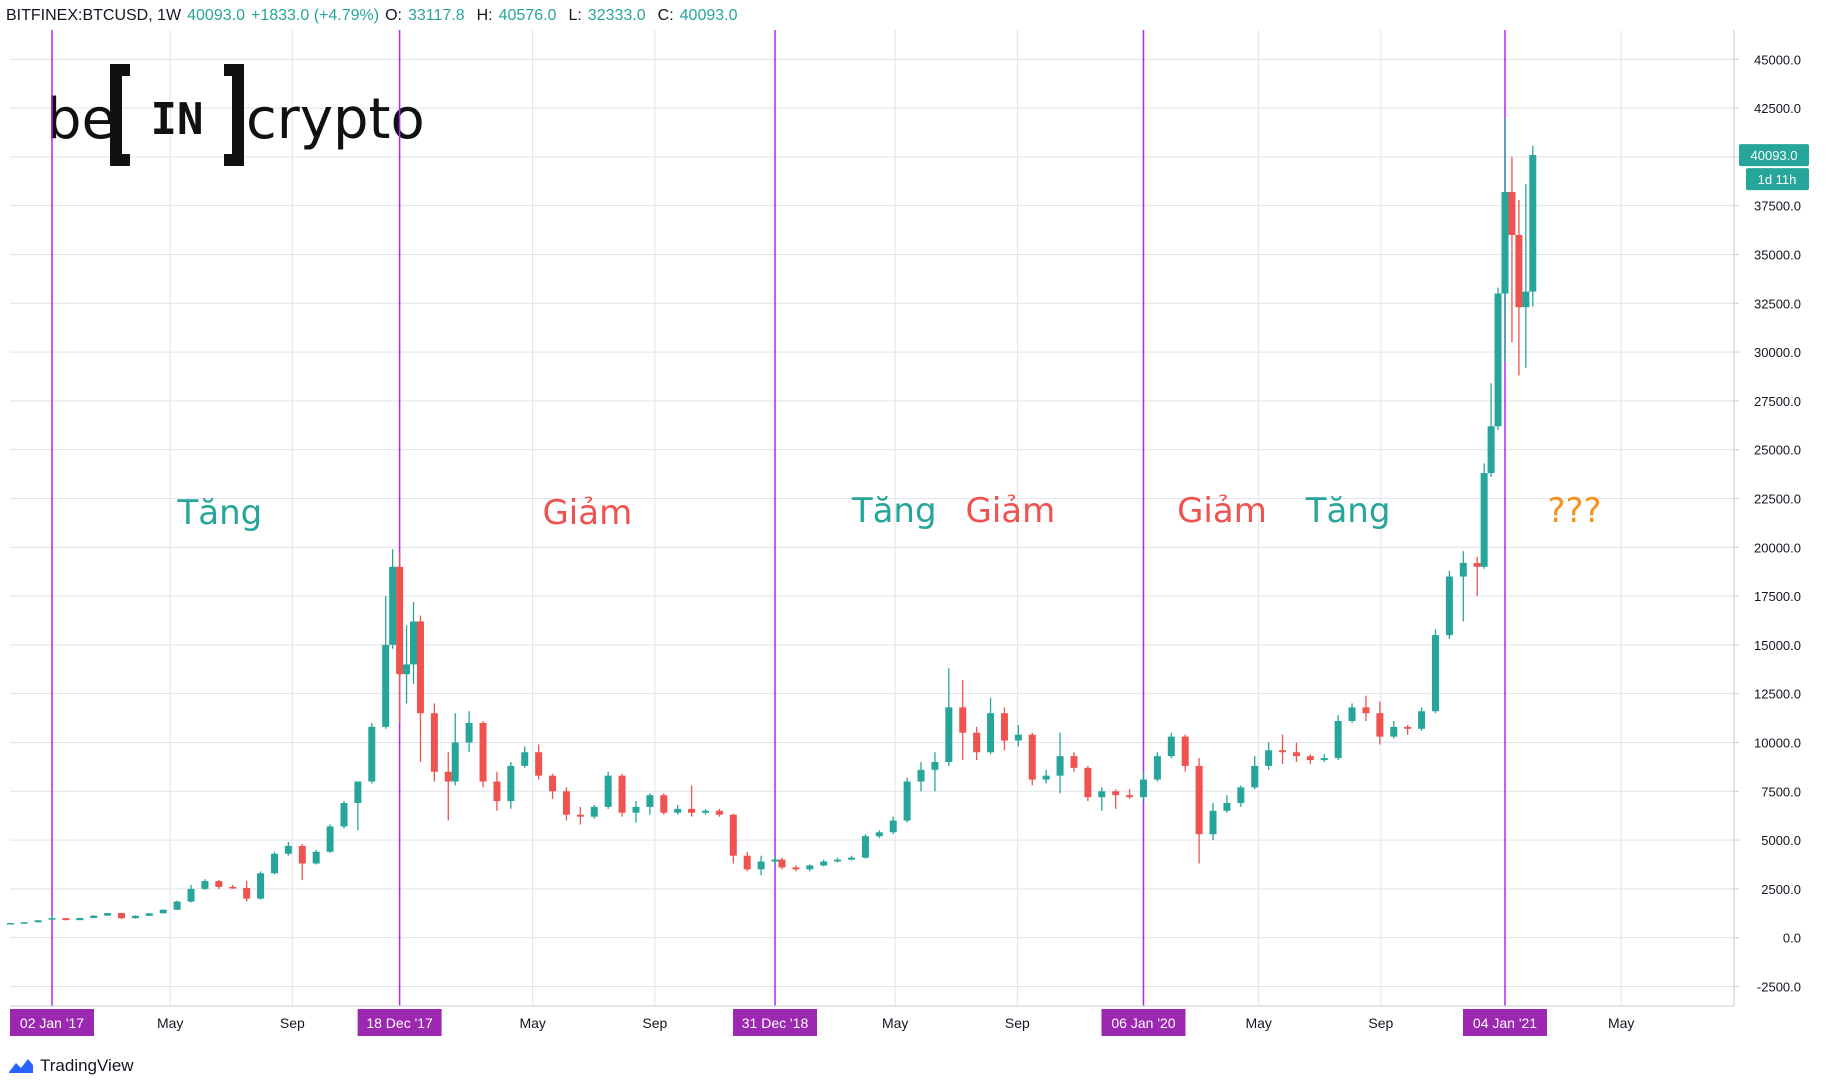 This screenshot has height=1092, width=1827. I want to click on ohlc-close-value: 40093.0, so click(708, 15).